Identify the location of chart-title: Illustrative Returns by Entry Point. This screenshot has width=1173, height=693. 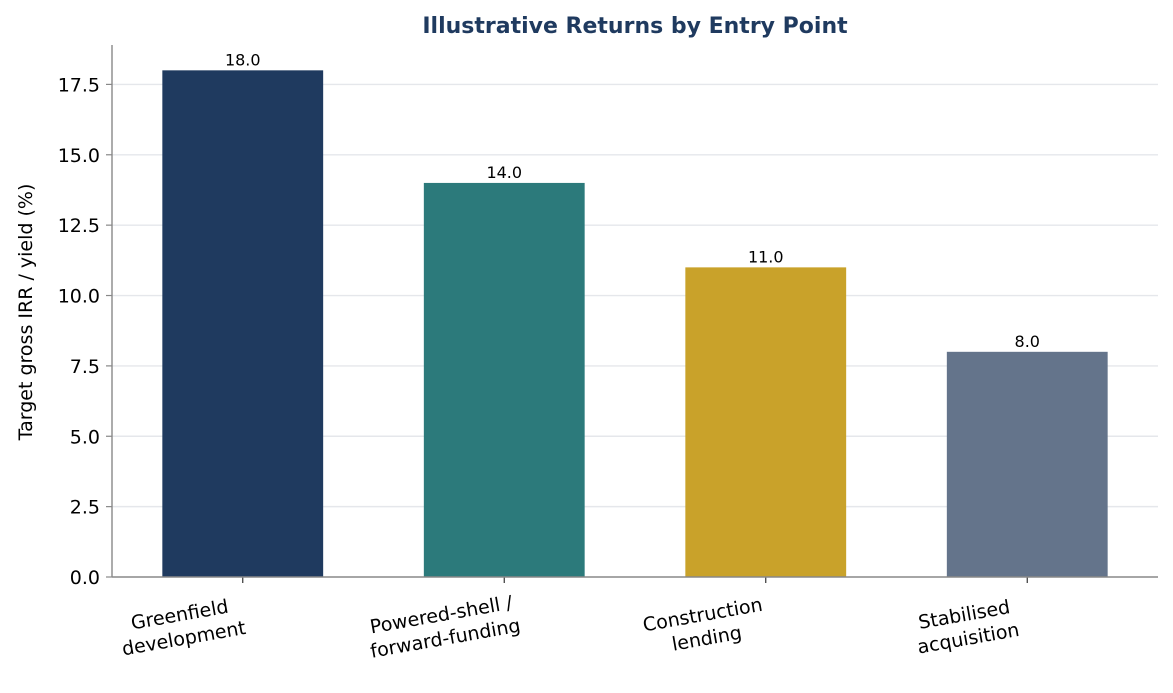
(635, 26).